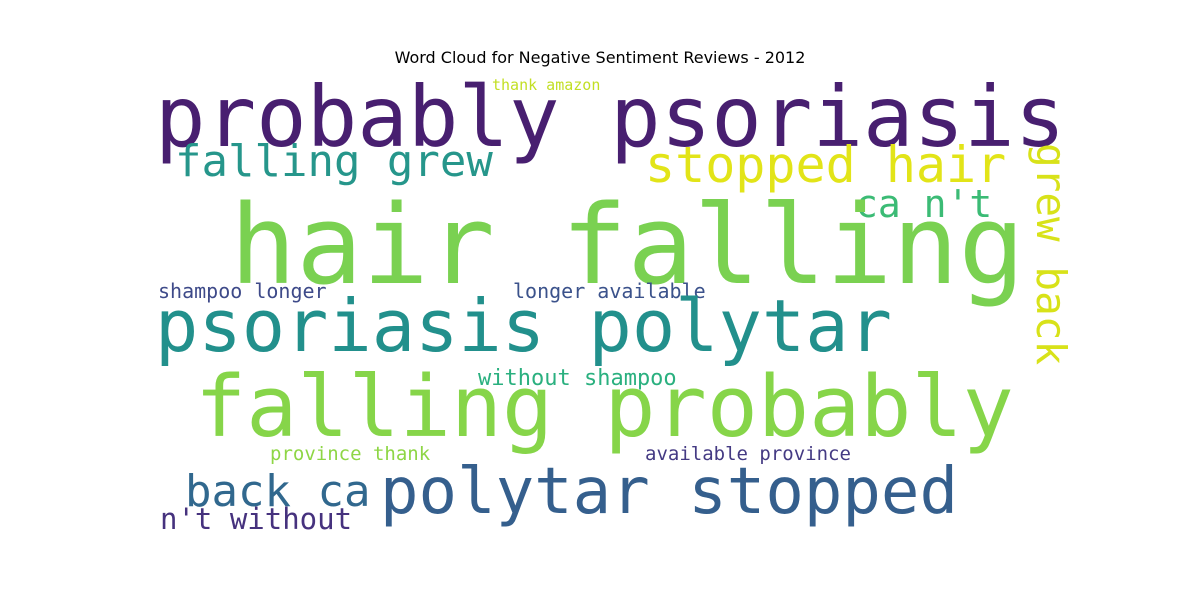 This screenshot has height=600, width=1200. Describe the element at coordinates (546, 85) in the screenshot. I see `word-thank-amazon: thank amazon` at that location.